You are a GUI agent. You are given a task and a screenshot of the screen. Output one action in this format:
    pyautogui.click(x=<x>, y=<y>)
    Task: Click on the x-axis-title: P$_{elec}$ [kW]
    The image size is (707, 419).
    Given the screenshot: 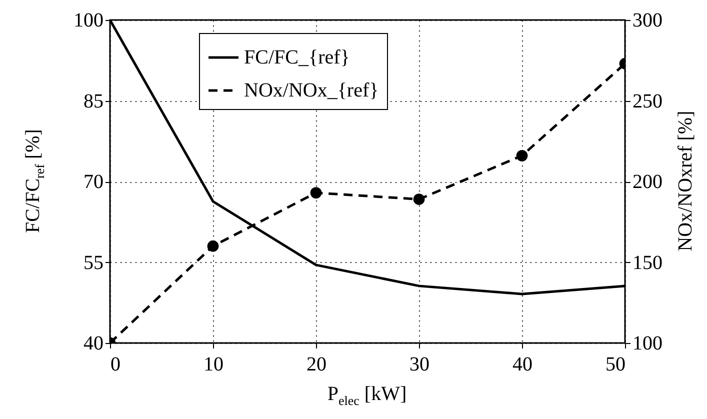 What is the action you would take?
    pyautogui.click(x=367, y=396)
    